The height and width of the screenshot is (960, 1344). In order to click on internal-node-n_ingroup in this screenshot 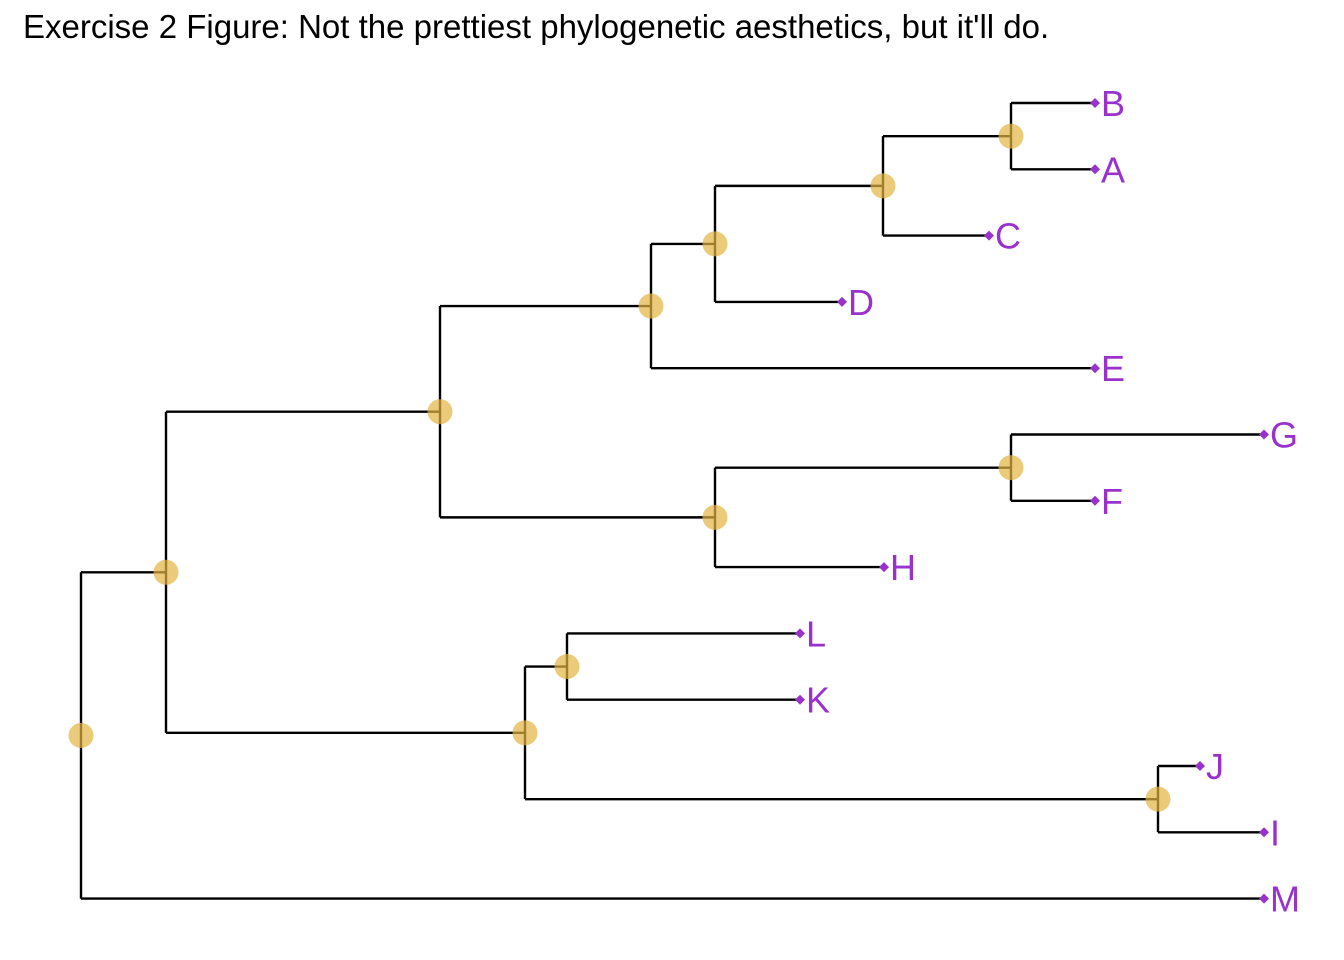, I will do `click(166, 572)`.